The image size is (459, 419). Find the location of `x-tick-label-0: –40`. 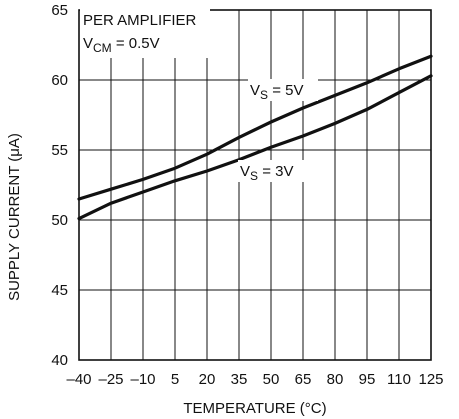

x-tick-label-0: –40 is located at coordinates (78, 379).